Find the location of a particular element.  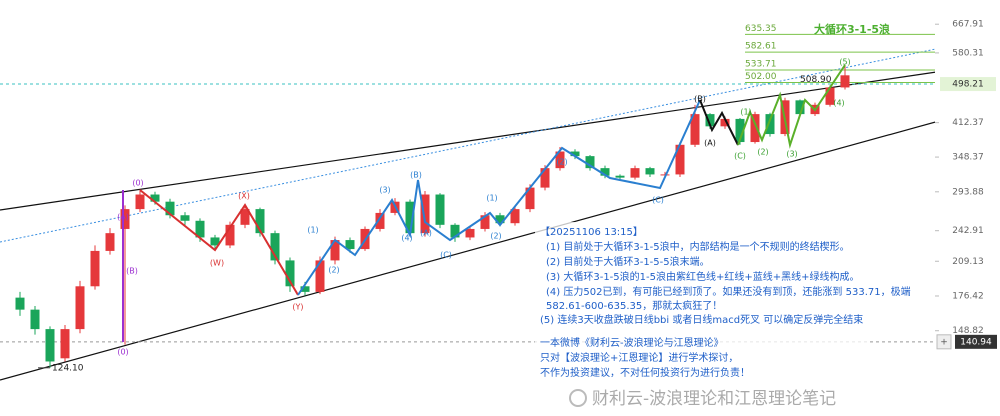

cursor-label: 140.94 is located at coordinates (976, 342).